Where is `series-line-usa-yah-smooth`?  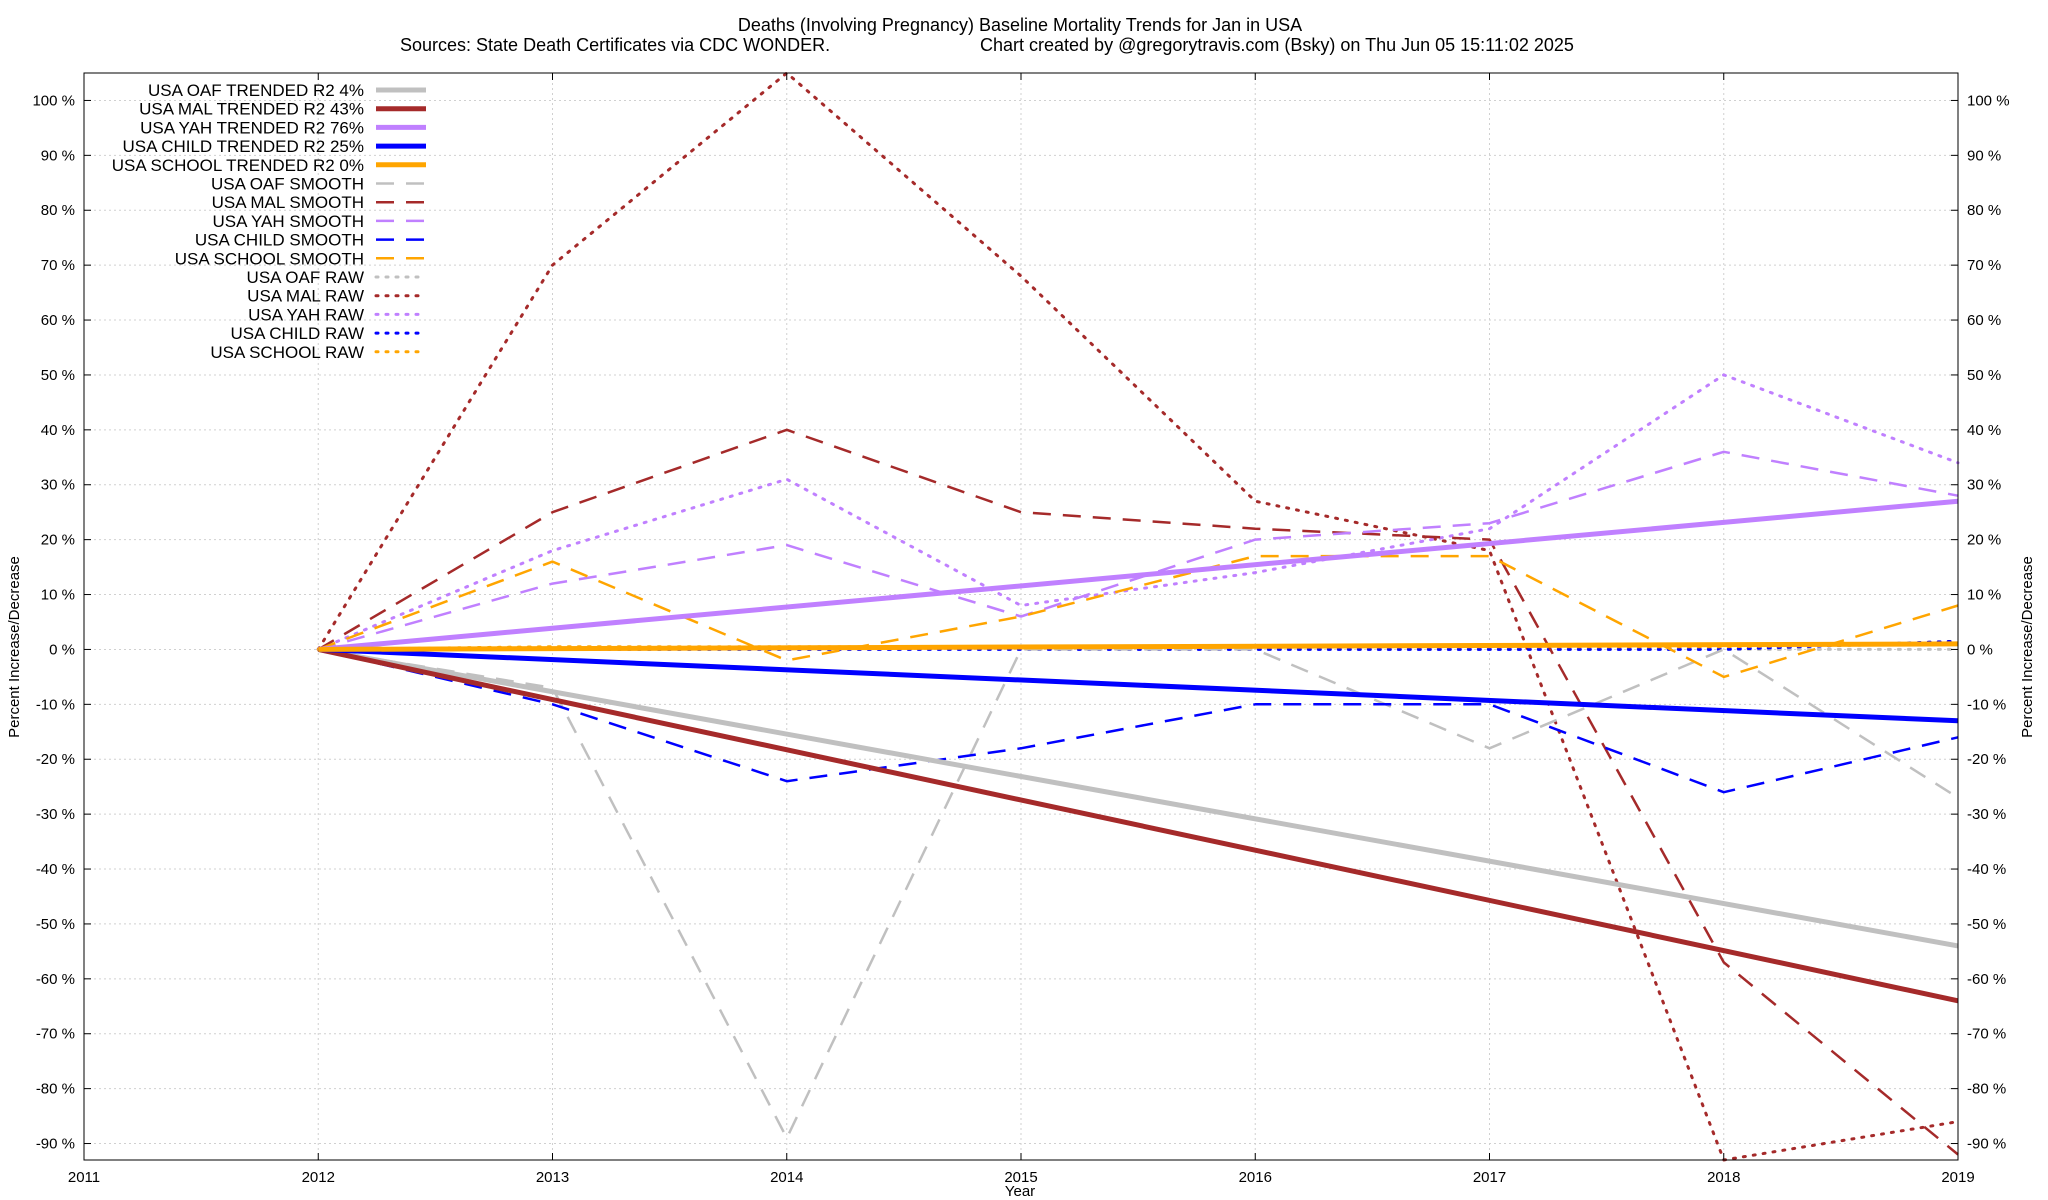
series-line-usa-yah-smooth is located at coordinates (1138, 550).